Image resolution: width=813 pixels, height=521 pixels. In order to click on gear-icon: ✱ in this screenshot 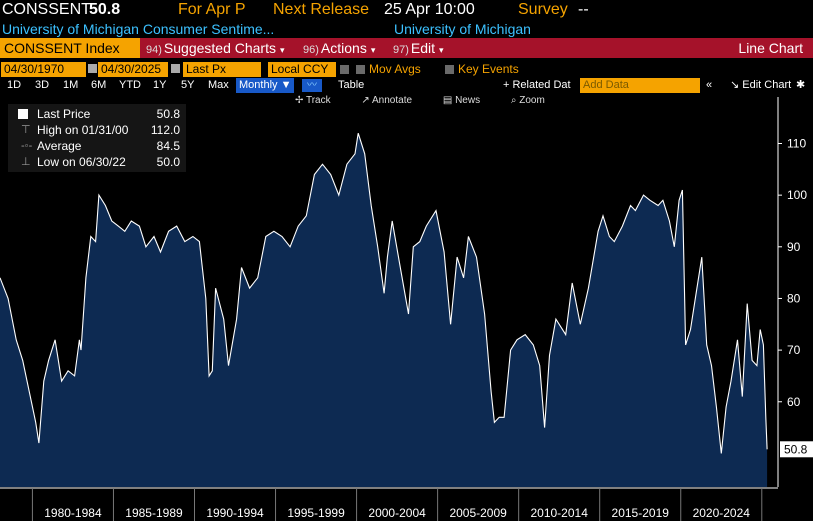, I will do `click(801, 85)`.